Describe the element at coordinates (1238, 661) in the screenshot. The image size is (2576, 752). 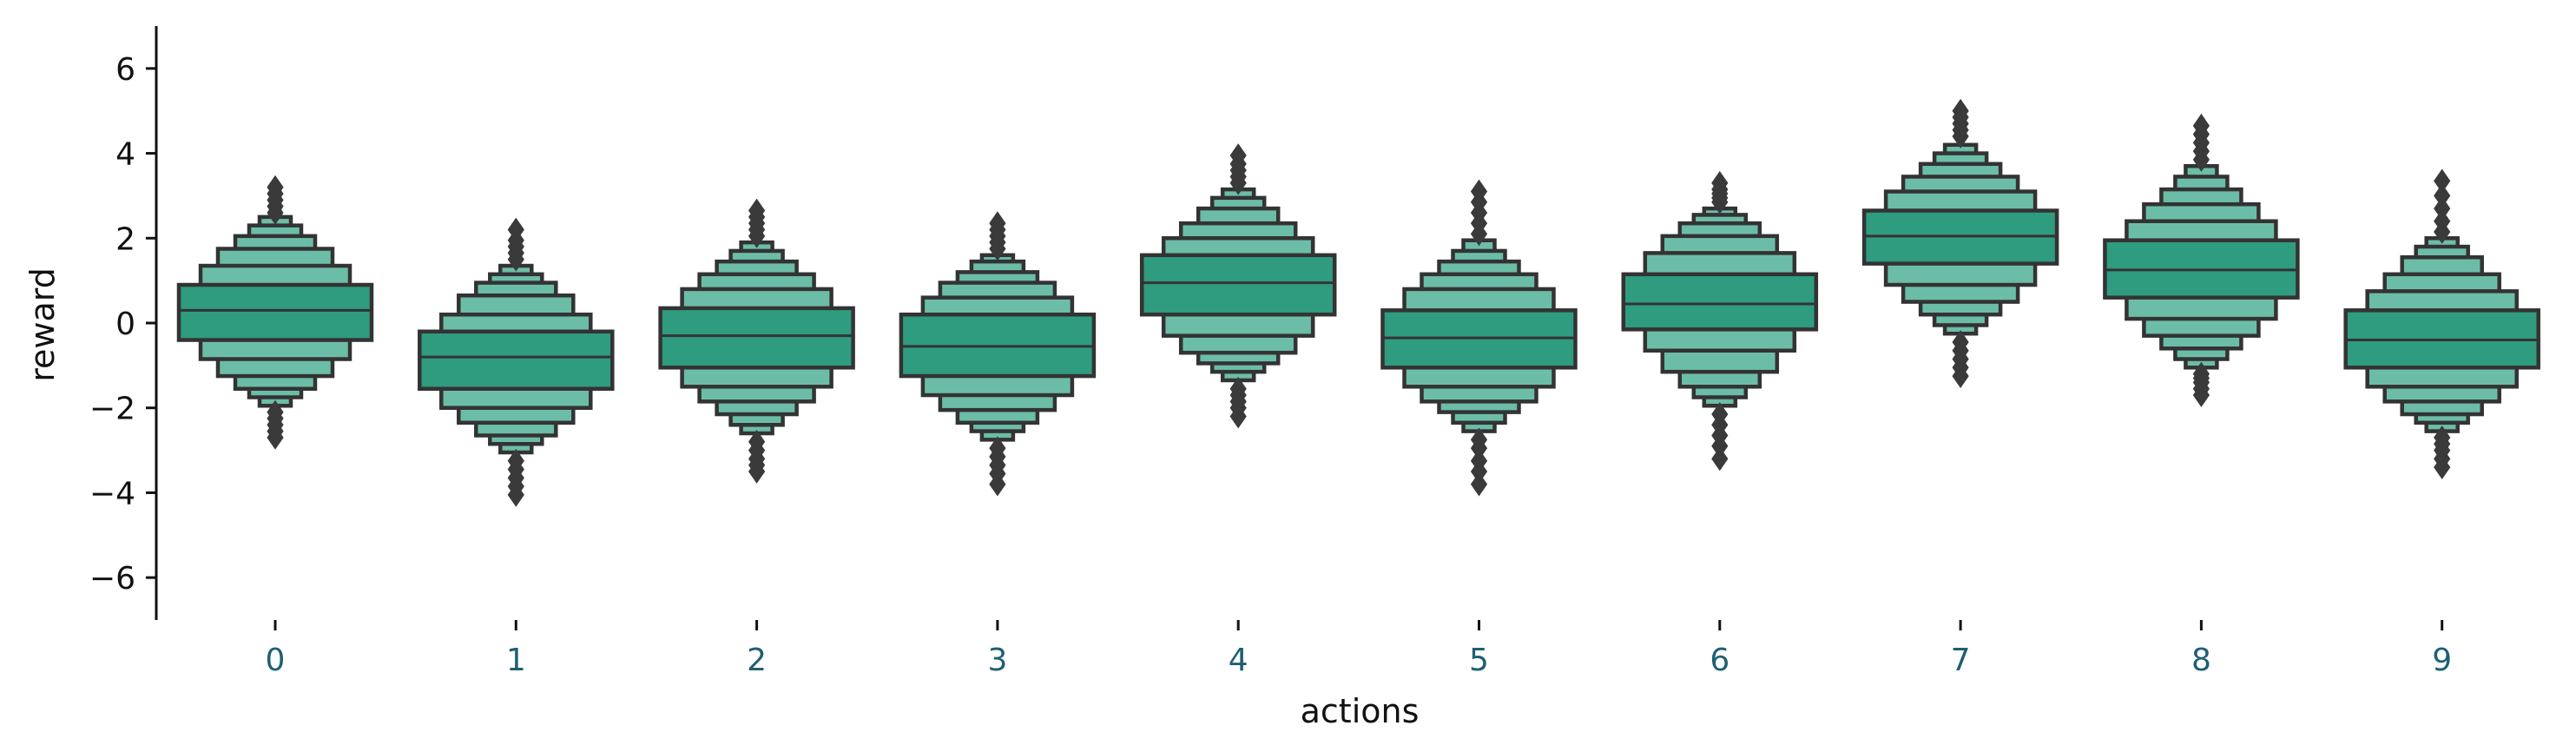
I see `x-tick-label: 4` at that location.